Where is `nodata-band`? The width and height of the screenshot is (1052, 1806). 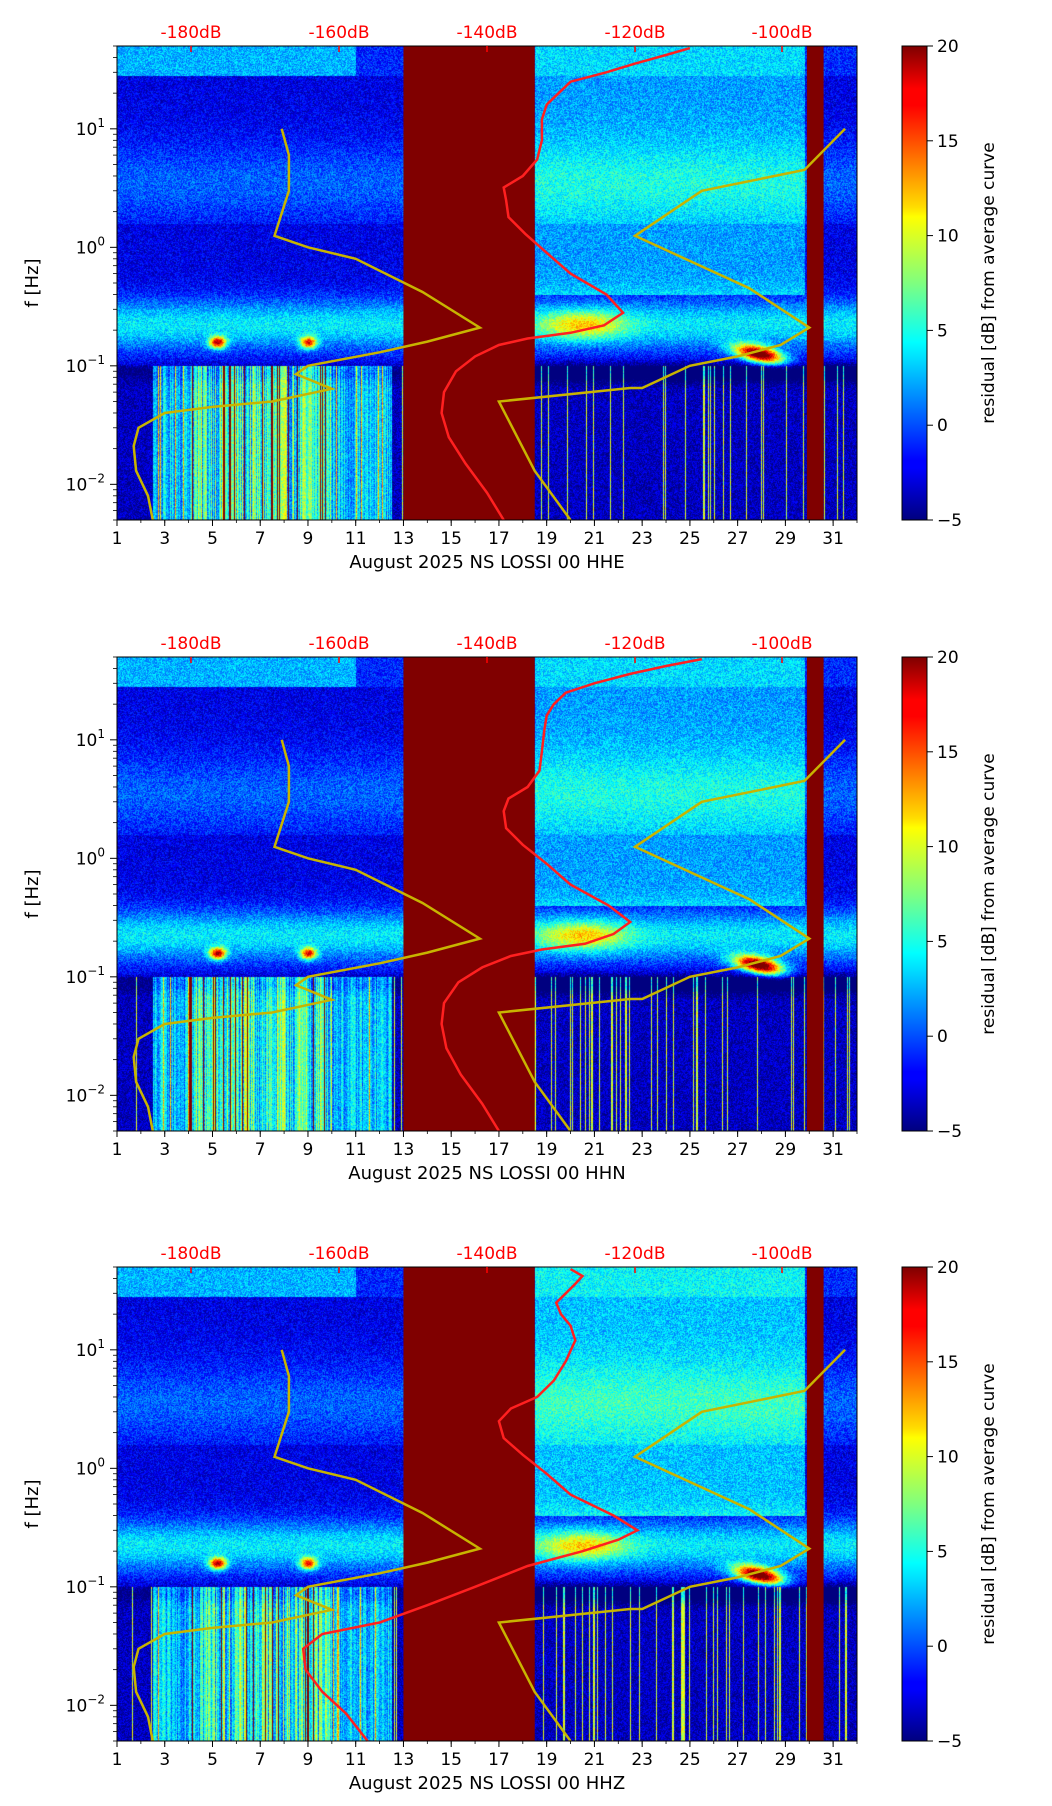 nodata-band is located at coordinates (469, 1504).